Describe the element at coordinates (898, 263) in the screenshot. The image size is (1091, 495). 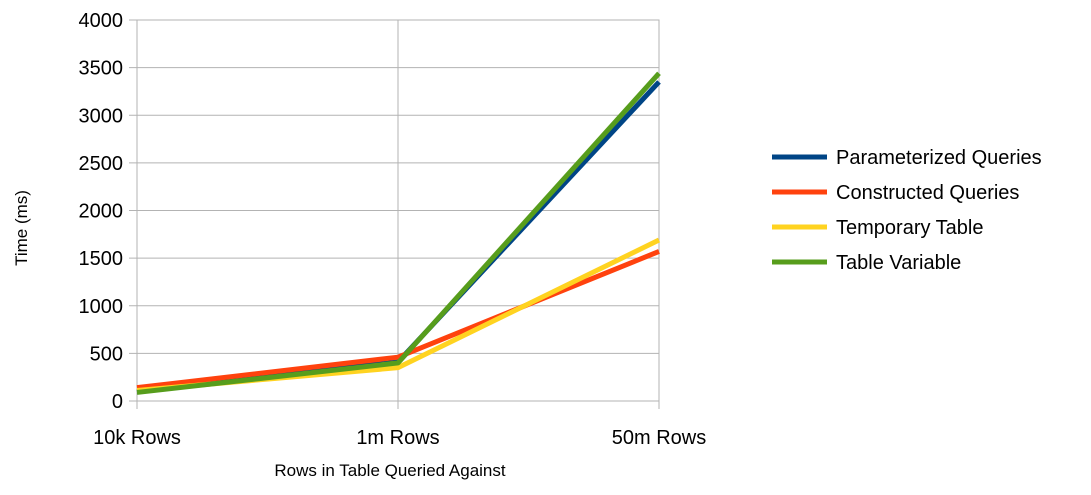
I see `legend-label-3: Table Variable` at that location.